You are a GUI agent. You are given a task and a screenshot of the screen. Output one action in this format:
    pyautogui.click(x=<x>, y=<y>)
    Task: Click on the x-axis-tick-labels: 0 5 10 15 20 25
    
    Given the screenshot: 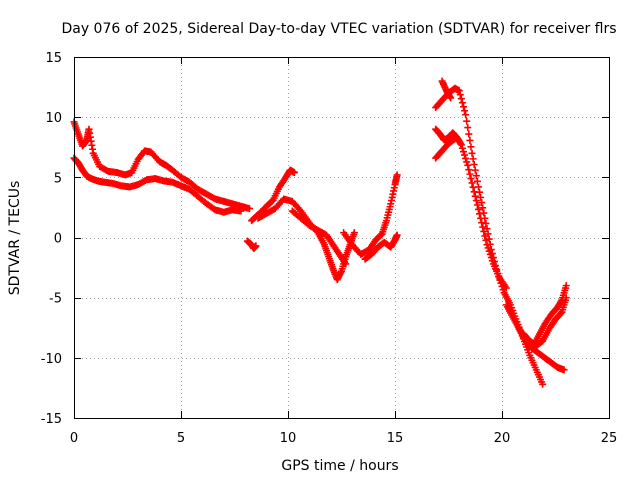 What is the action you would take?
    pyautogui.click(x=343, y=438)
    